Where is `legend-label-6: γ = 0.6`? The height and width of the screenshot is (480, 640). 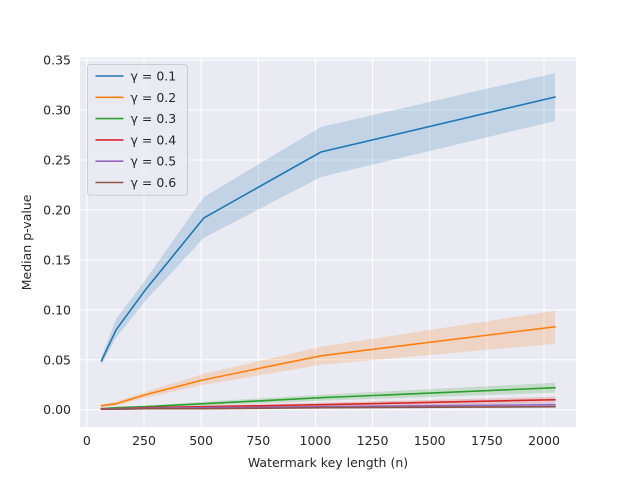 legend-label-6: γ = 0.6 is located at coordinates (154, 182).